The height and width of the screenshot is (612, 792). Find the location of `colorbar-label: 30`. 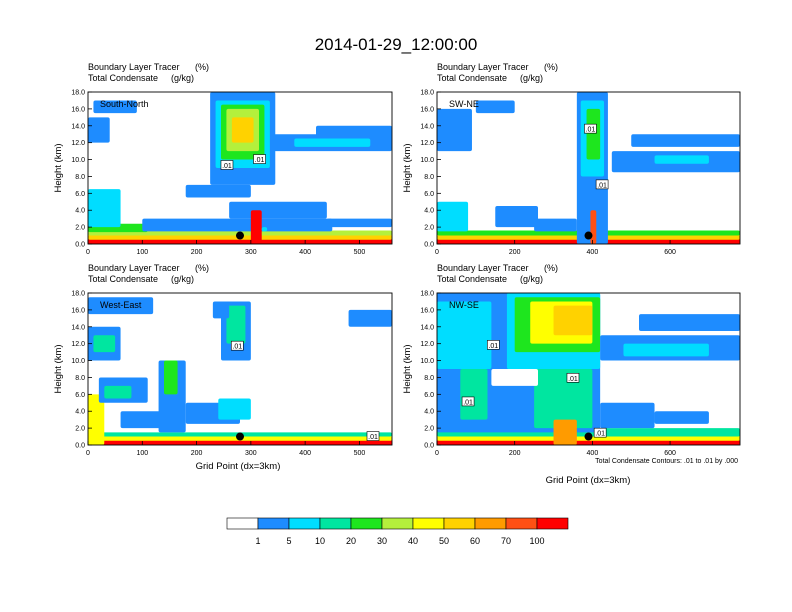

colorbar-label: 30 is located at coordinates (382, 541).